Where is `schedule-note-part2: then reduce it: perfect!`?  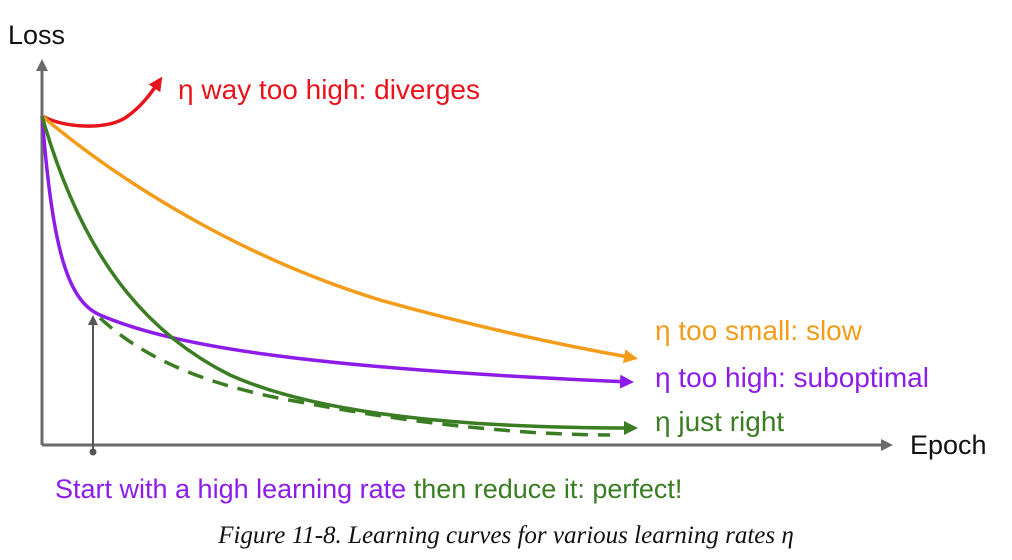
schedule-note-part2: then reduce it: perfect! is located at coordinates (548, 489).